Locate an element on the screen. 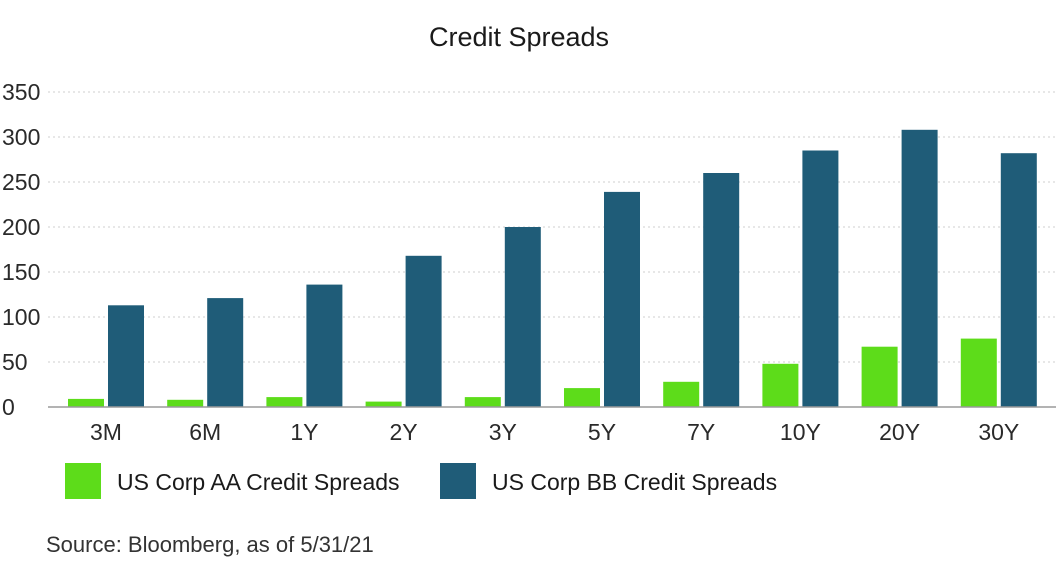 This screenshot has width=1056, height=580. y-tick-label: 300 is located at coordinates (21, 137).